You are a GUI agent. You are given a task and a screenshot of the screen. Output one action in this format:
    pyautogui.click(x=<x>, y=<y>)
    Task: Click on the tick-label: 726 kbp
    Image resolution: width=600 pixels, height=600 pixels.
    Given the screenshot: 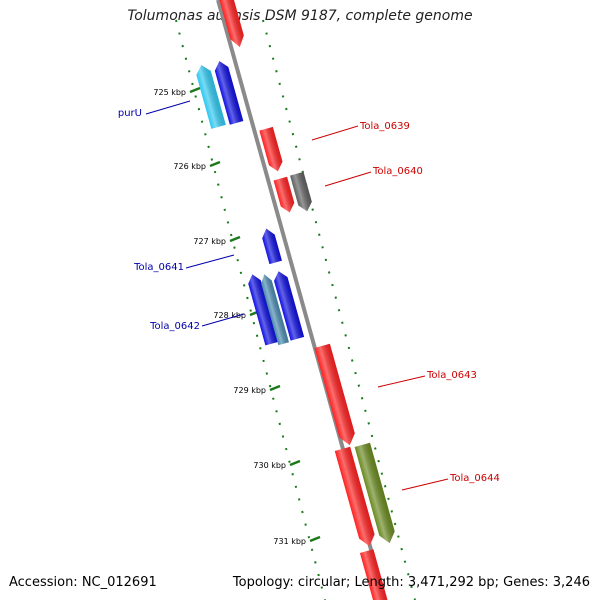 What is the action you would take?
    pyautogui.click(x=189, y=166)
    